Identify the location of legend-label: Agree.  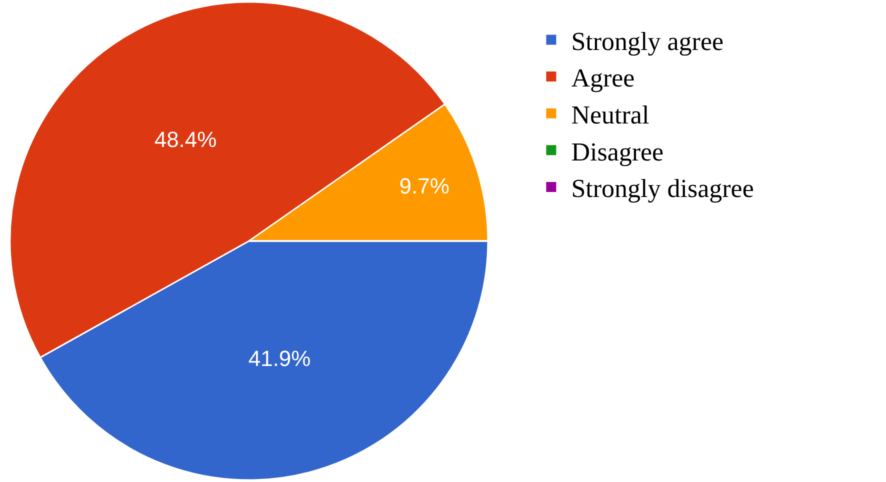
(603, 78).